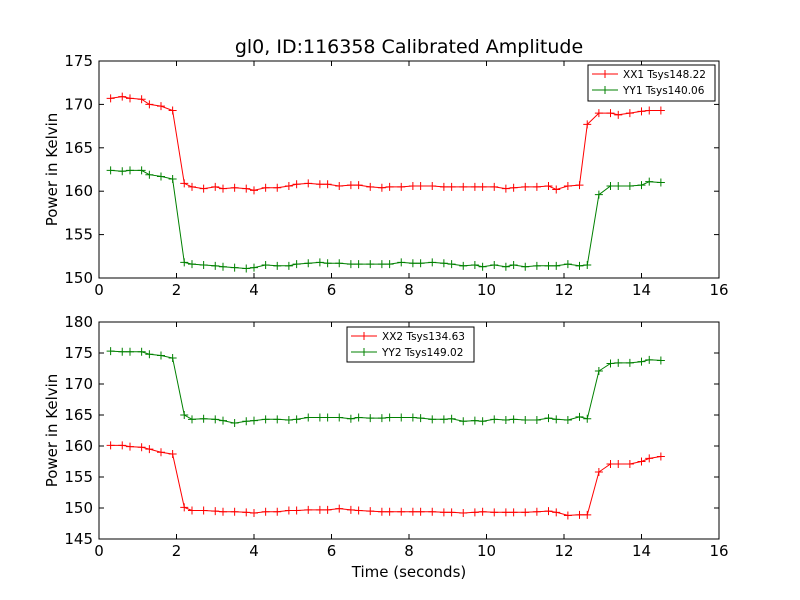  Describe the element at coordinates (332, 290) in the screenshot. I see `x-tick-label: 6` at that location.